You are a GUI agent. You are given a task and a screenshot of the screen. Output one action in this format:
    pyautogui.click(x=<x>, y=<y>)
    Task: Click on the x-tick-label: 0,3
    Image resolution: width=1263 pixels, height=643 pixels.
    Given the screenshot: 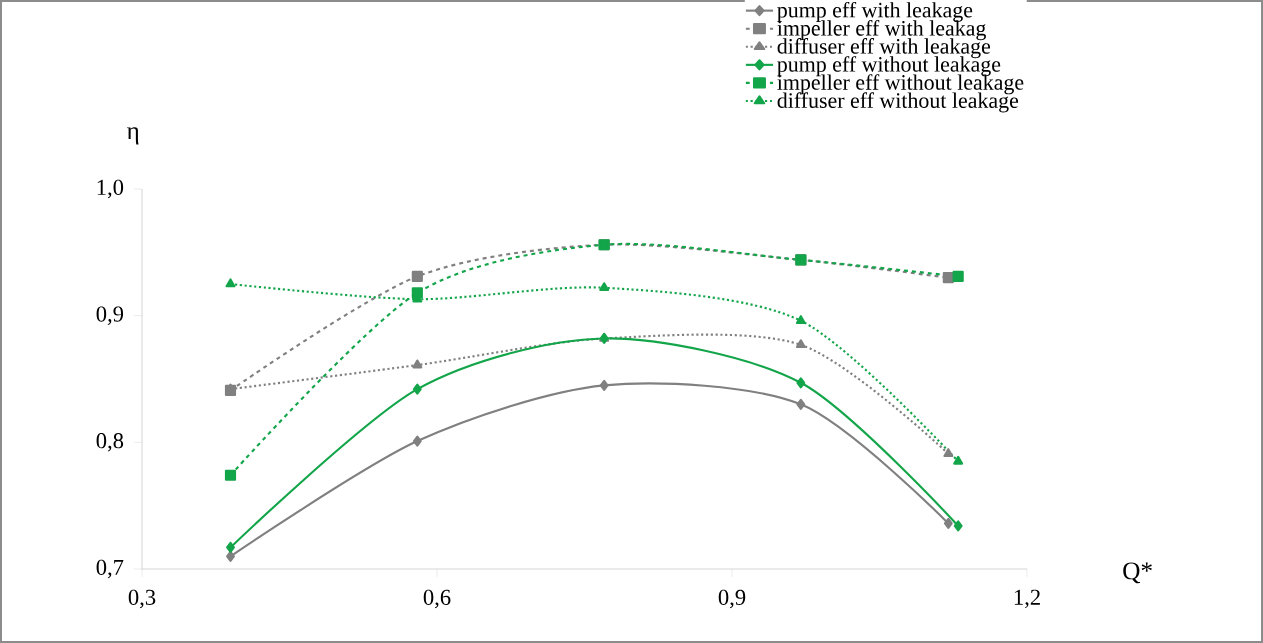 What is the action you would take?
    pyautogui.click(x=142, y=599)
    